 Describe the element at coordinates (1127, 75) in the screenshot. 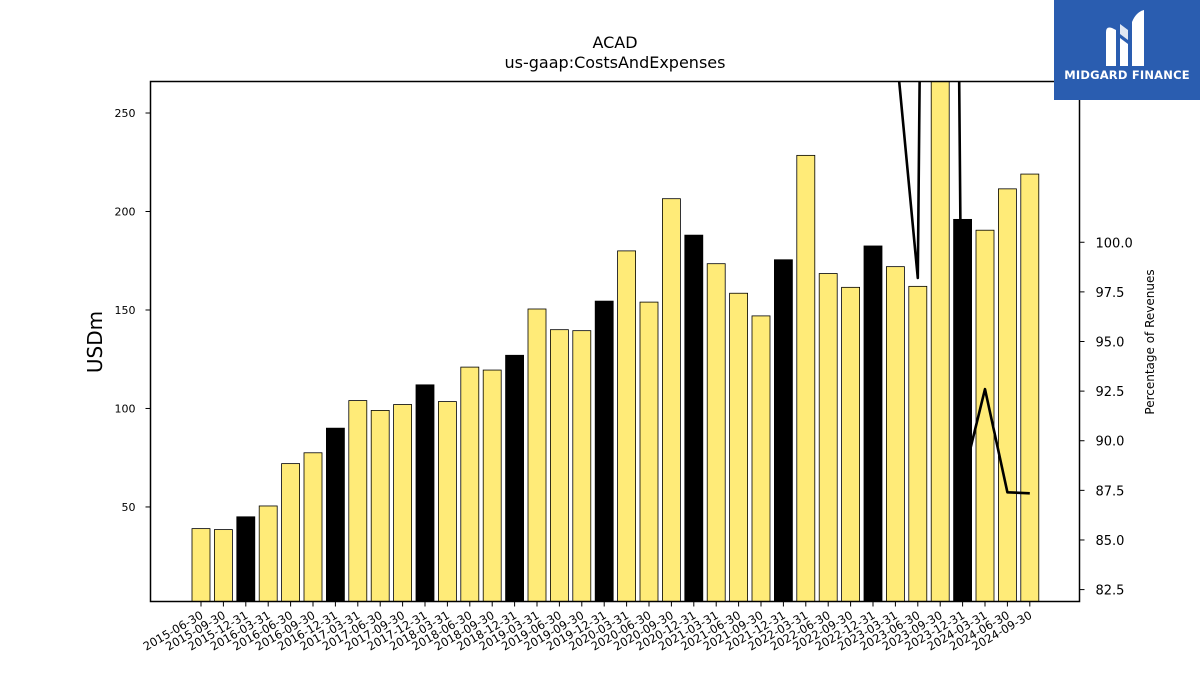

I see `logo-text: MIDGARD FINANCE` at that location.